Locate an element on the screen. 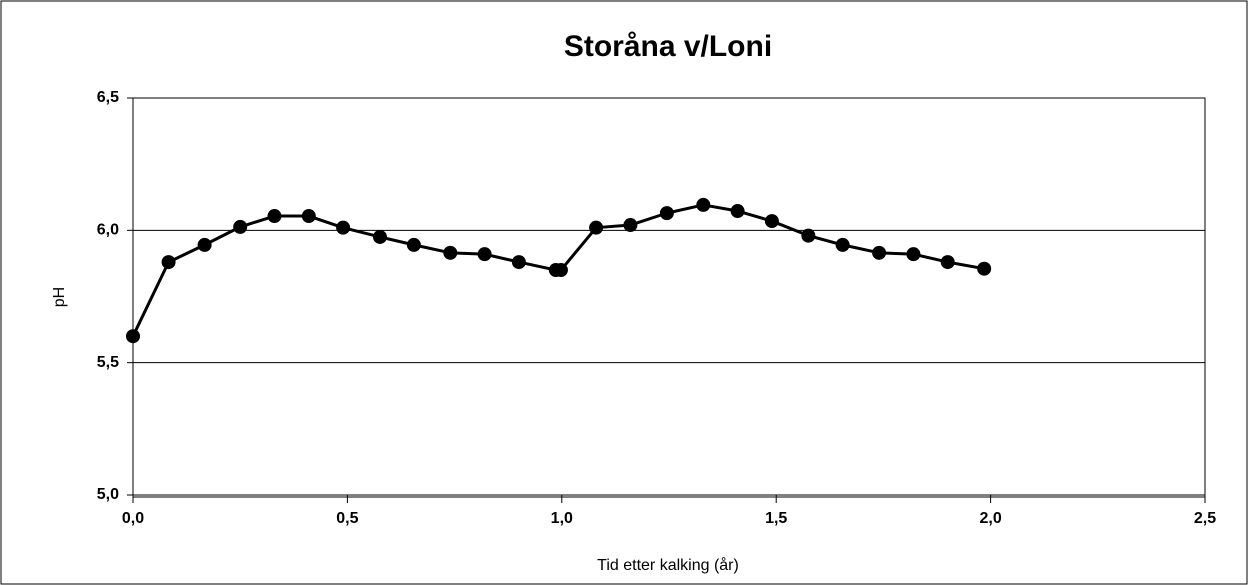 The image size is (1249, 585). x-tick-label: 0,5 is located at coordinates (347, 518).